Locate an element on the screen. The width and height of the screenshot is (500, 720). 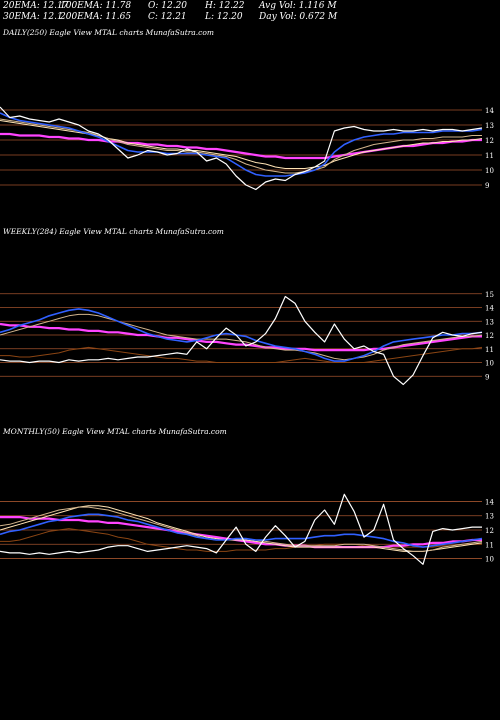
open-stat: O: 12.20 is located at coordinates (168, 6).